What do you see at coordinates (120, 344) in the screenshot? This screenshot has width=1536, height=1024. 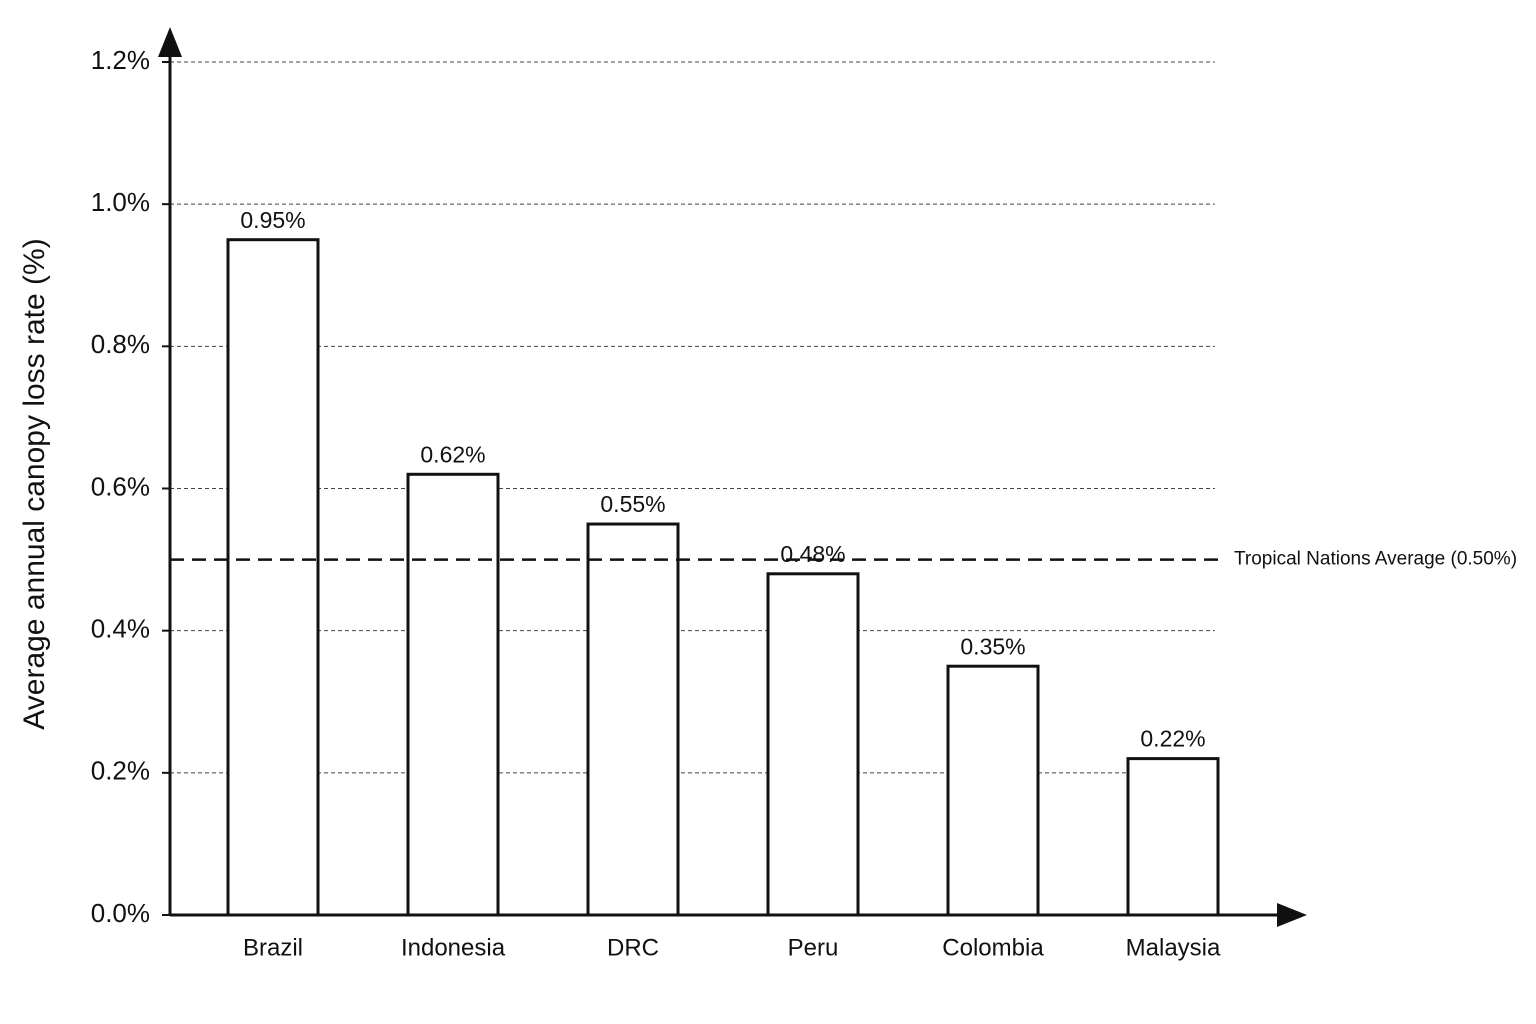 I see `y-tick-label: 0.8%` at bounding box center [120, 344].